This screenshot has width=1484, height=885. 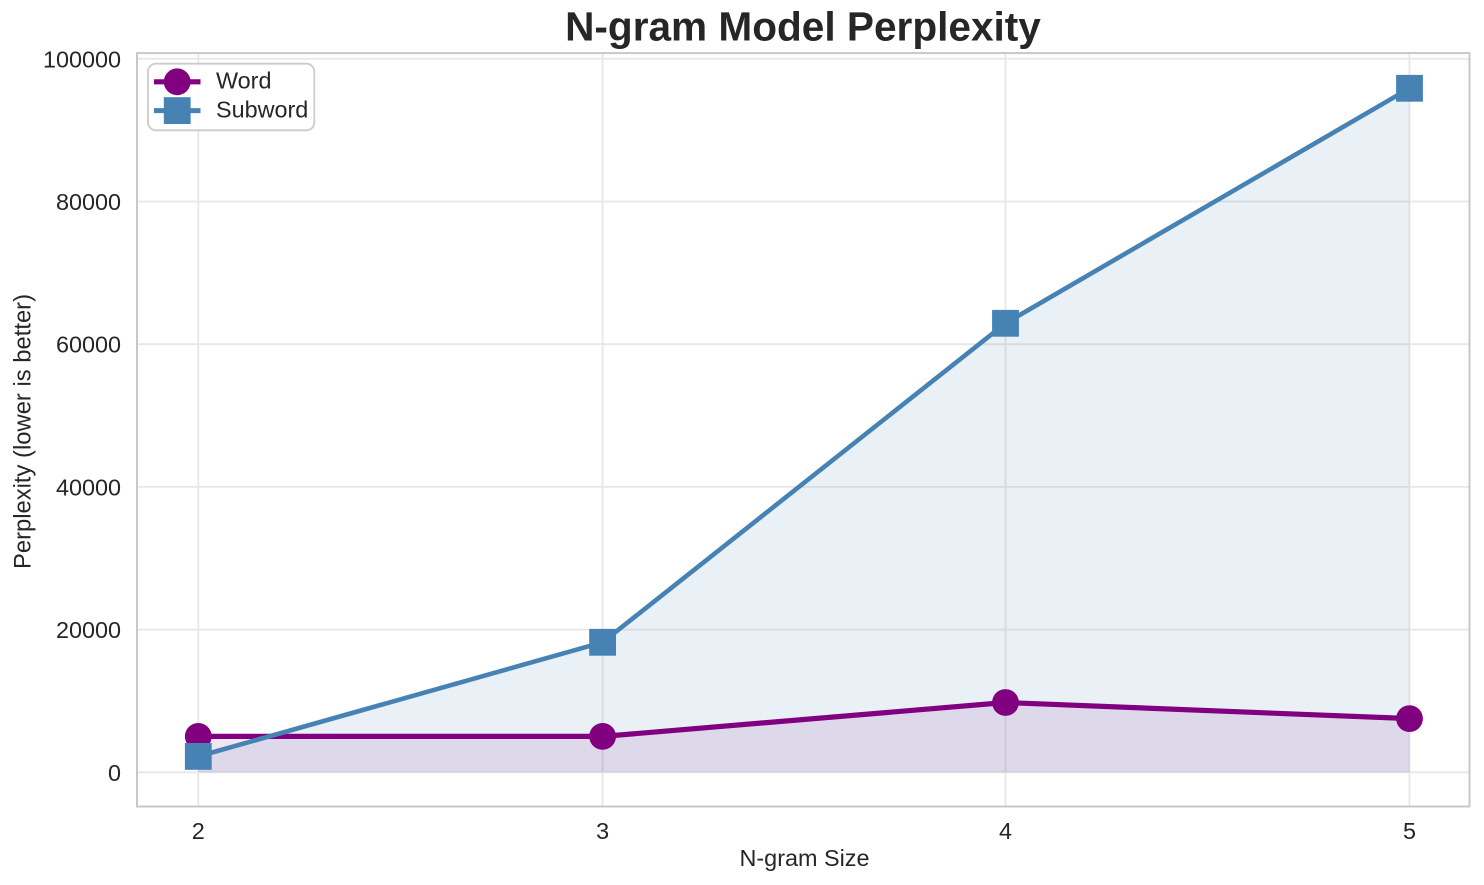 I want to click on svg-text: Subword, so click(x=262, y=109).